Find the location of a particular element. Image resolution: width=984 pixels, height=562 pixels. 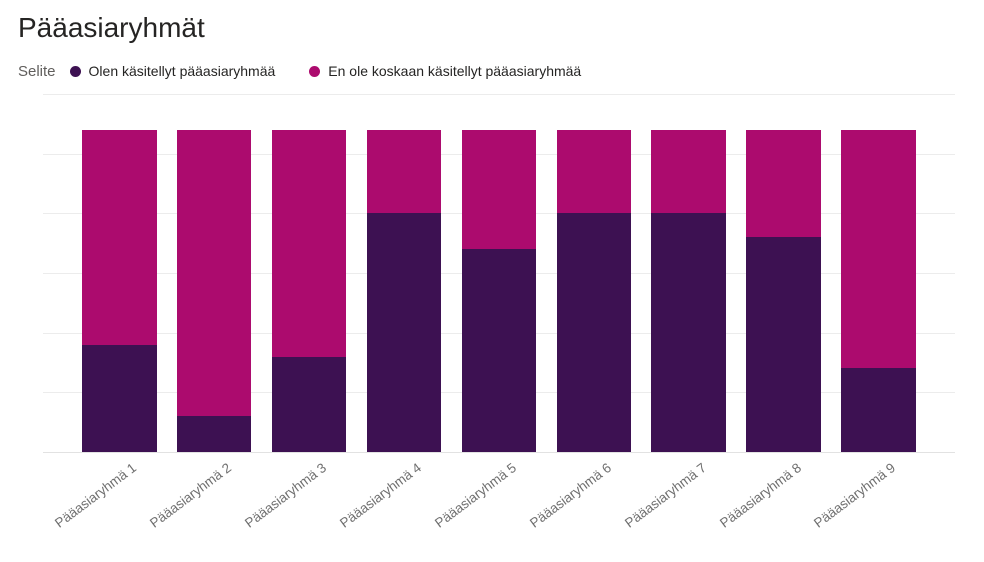

legend-title: Selite is located at coordinates (37, 71).